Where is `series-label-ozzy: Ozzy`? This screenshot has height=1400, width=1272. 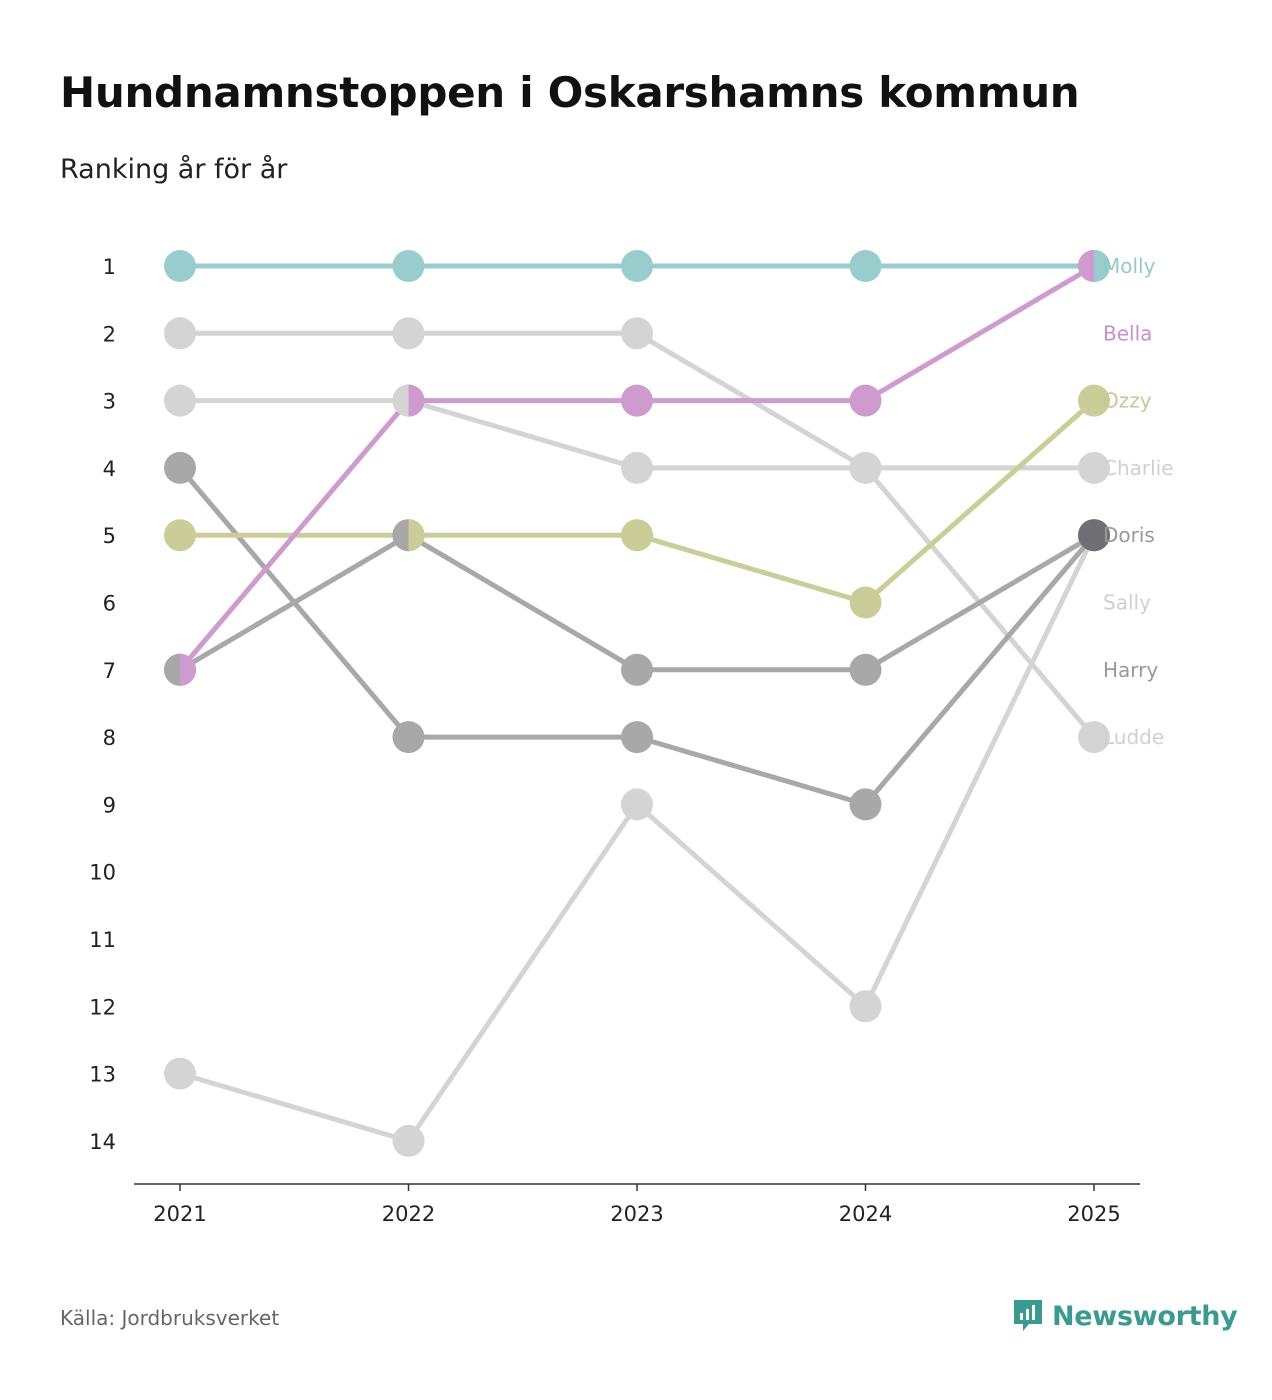 series-label-ozzy: Ozzy is located at coordinates (1127, 401).